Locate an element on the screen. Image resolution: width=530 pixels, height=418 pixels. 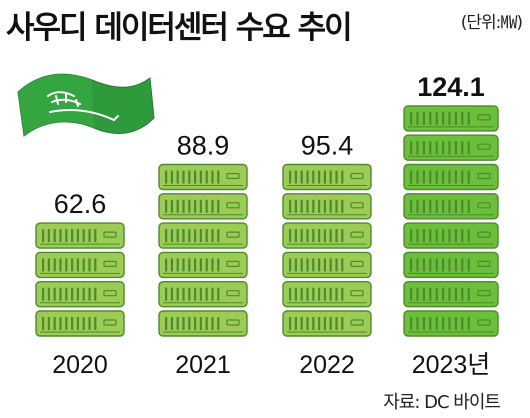
x-tick-label-2021: 2021 is located at coordinates (203, 365).